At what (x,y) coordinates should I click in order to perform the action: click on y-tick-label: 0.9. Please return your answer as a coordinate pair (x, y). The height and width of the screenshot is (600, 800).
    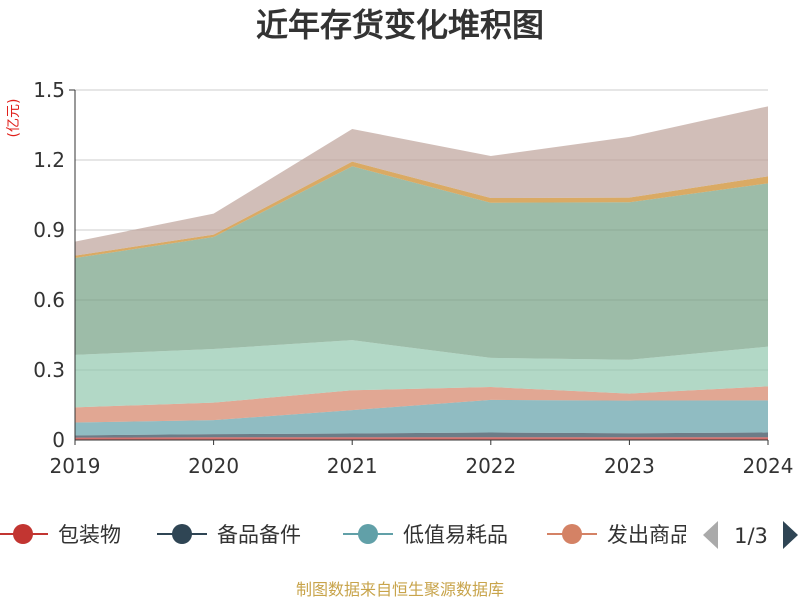
    Looking at the image, I should click on (49, 230).